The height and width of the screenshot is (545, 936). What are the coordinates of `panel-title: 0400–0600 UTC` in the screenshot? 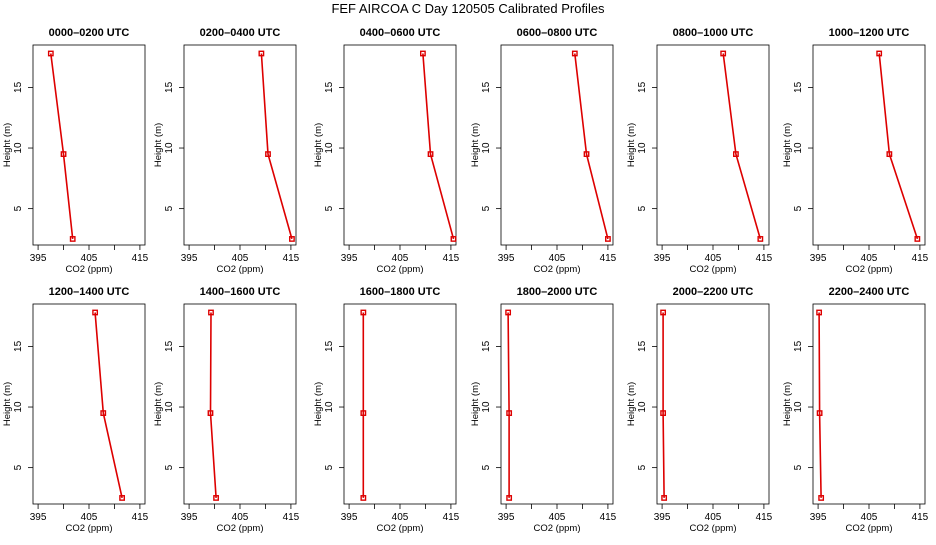 It's located at (400, 33).